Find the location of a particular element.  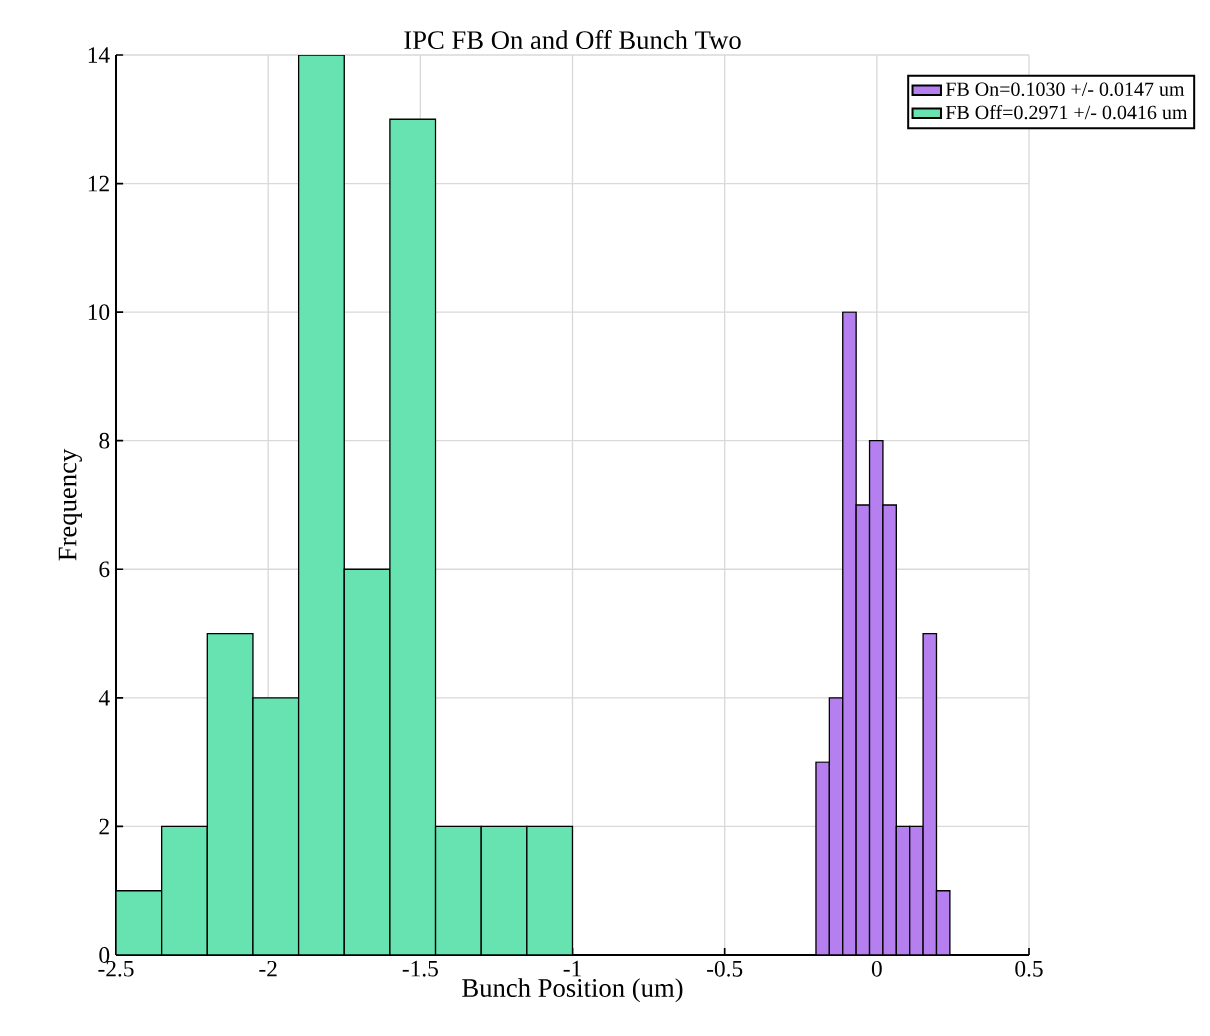

chart-title: IPC FB On and Off Bunch Two is located at coordinates (572, 40).